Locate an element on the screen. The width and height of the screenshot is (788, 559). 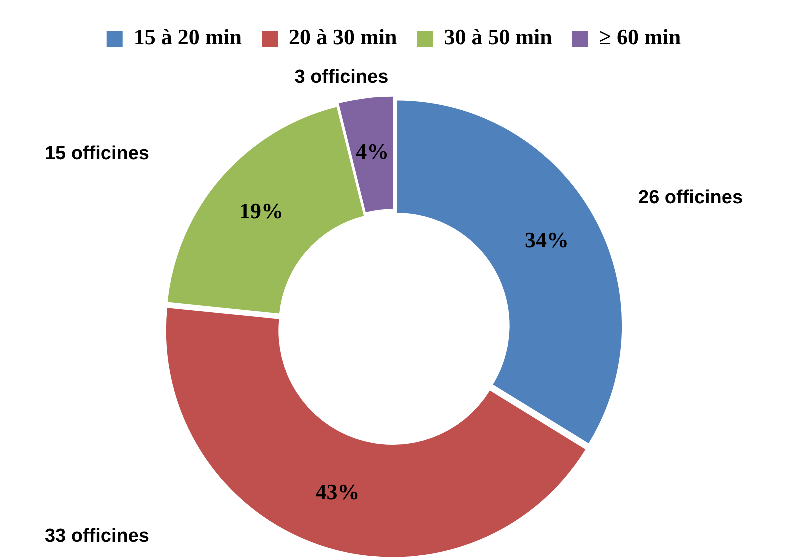
text: 4% is located at coordinates (373, 151).